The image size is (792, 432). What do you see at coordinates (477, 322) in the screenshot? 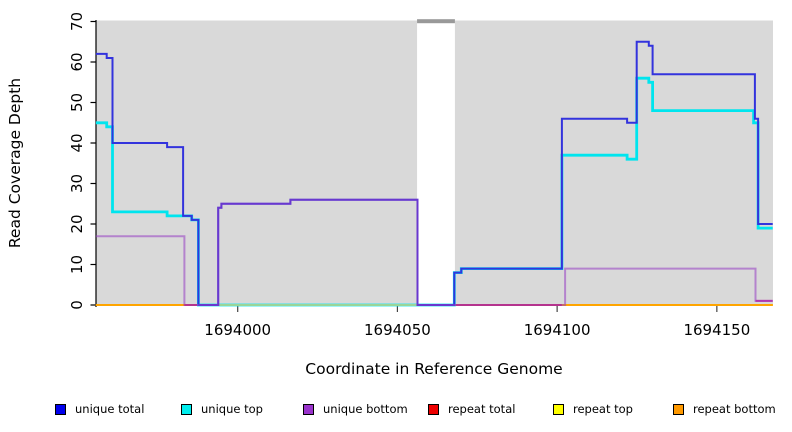
I see `x-axis-ticks: 1694000 1694050 1694100 1694150` at bounding box center [477, 322].